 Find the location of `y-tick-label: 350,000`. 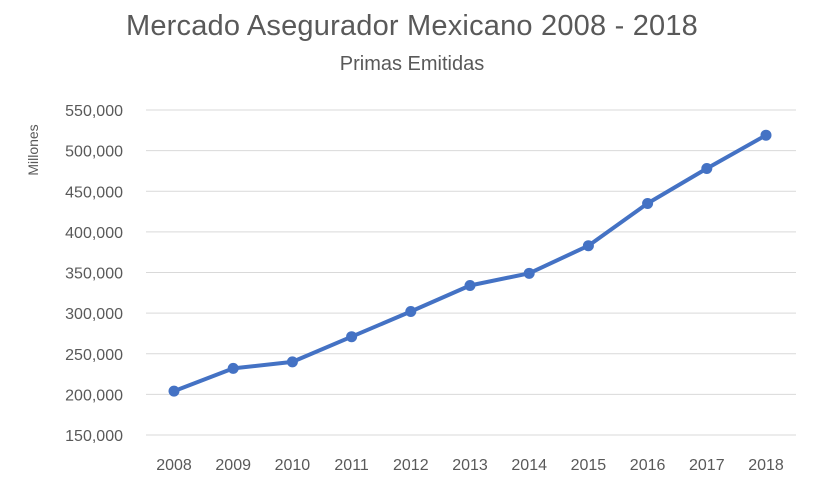

y-tick-label: 350,000 is located at coordinates (94, 274).